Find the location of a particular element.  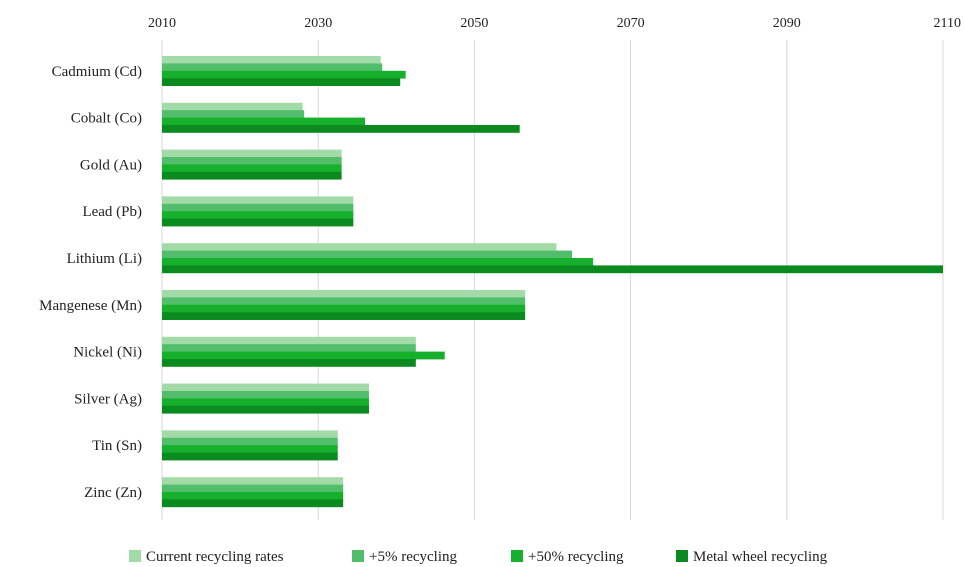

x-tick-label: 2070 is located at coordinates (631, 23).